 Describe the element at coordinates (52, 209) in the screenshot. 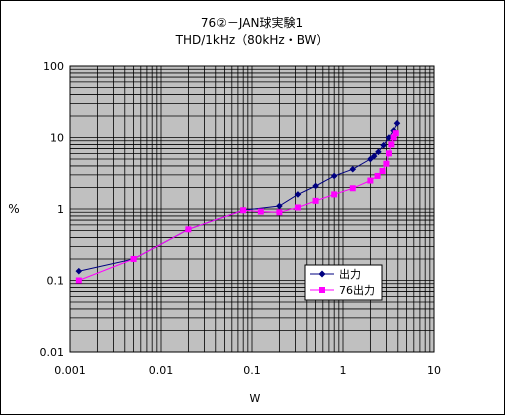

I see `y-tick-labels: 100 10 1 0.1 0.01` at that location.